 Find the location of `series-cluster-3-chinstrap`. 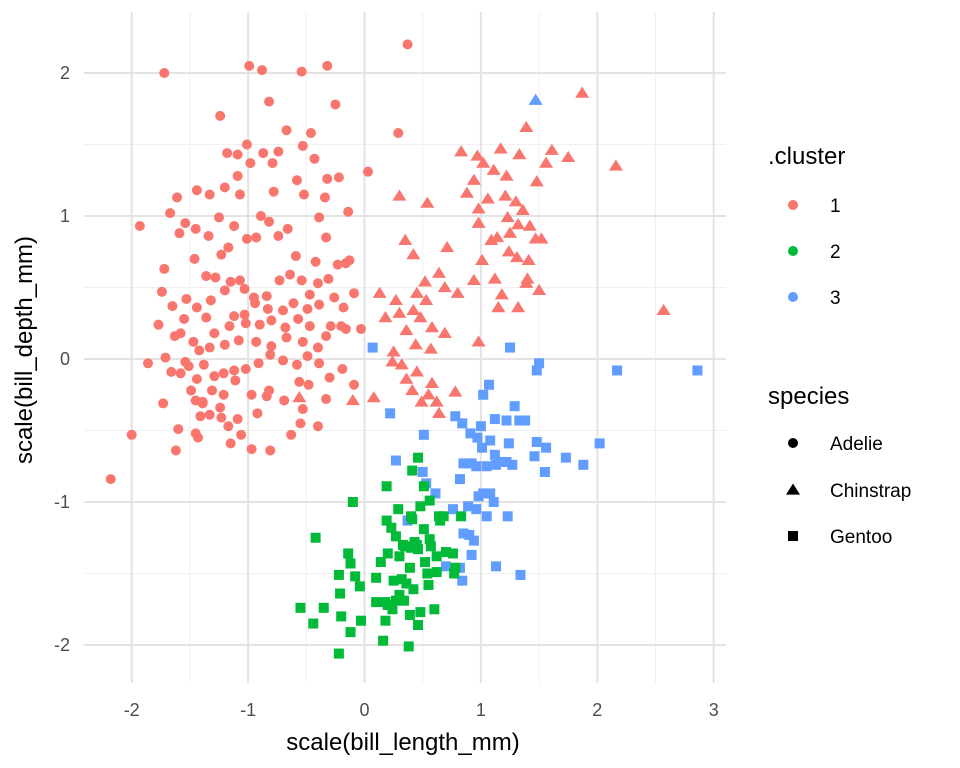

series-cluster-3-chinstrap is located at coordinates (535, 99).